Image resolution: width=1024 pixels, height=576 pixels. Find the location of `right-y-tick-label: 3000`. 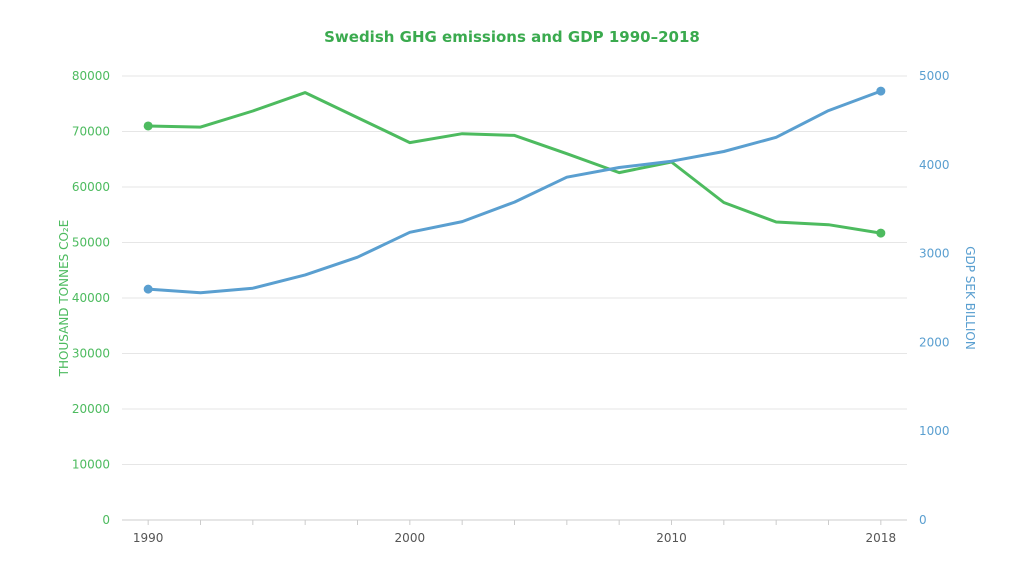

right-y-tick-label: 3000 is located at coordinates (934, 254).